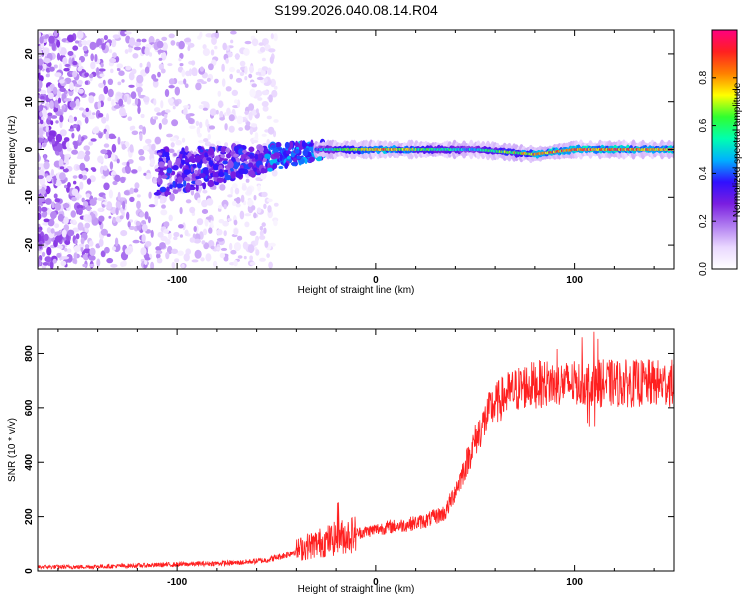 Image resolution: width=750 pixels, height=600 pixels. I want to click on spectrogram-ytick-label: 10, so click(29, 102).